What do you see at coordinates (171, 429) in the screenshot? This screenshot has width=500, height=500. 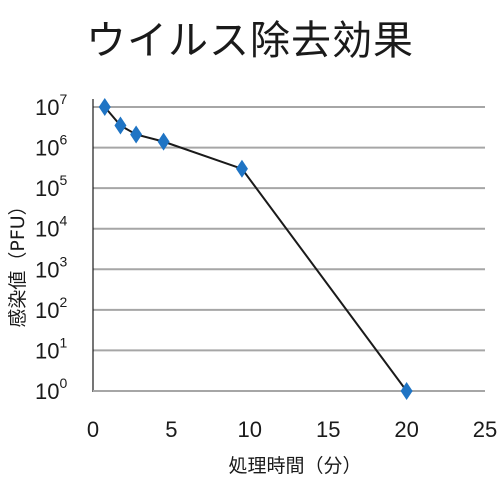 I see `x-tick-label-1: 5` at bounding box center [171, 429].